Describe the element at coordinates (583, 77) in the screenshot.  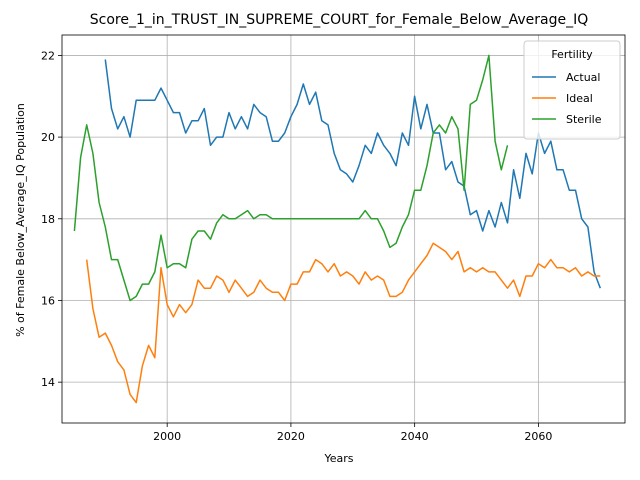
I see `legend-label-actual: Actual` at that location.